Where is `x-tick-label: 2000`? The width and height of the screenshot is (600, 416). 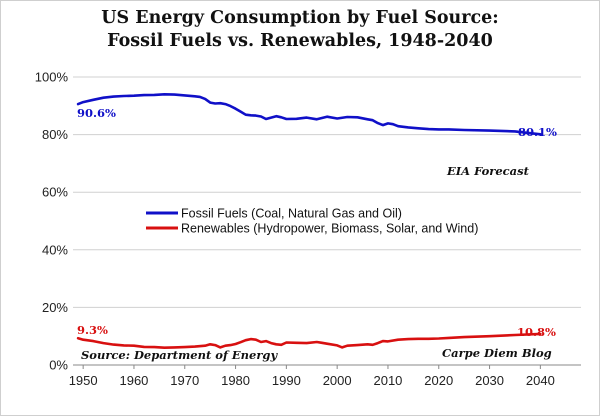
x-tick-label: 2000 is located at coordinates (337, 380).